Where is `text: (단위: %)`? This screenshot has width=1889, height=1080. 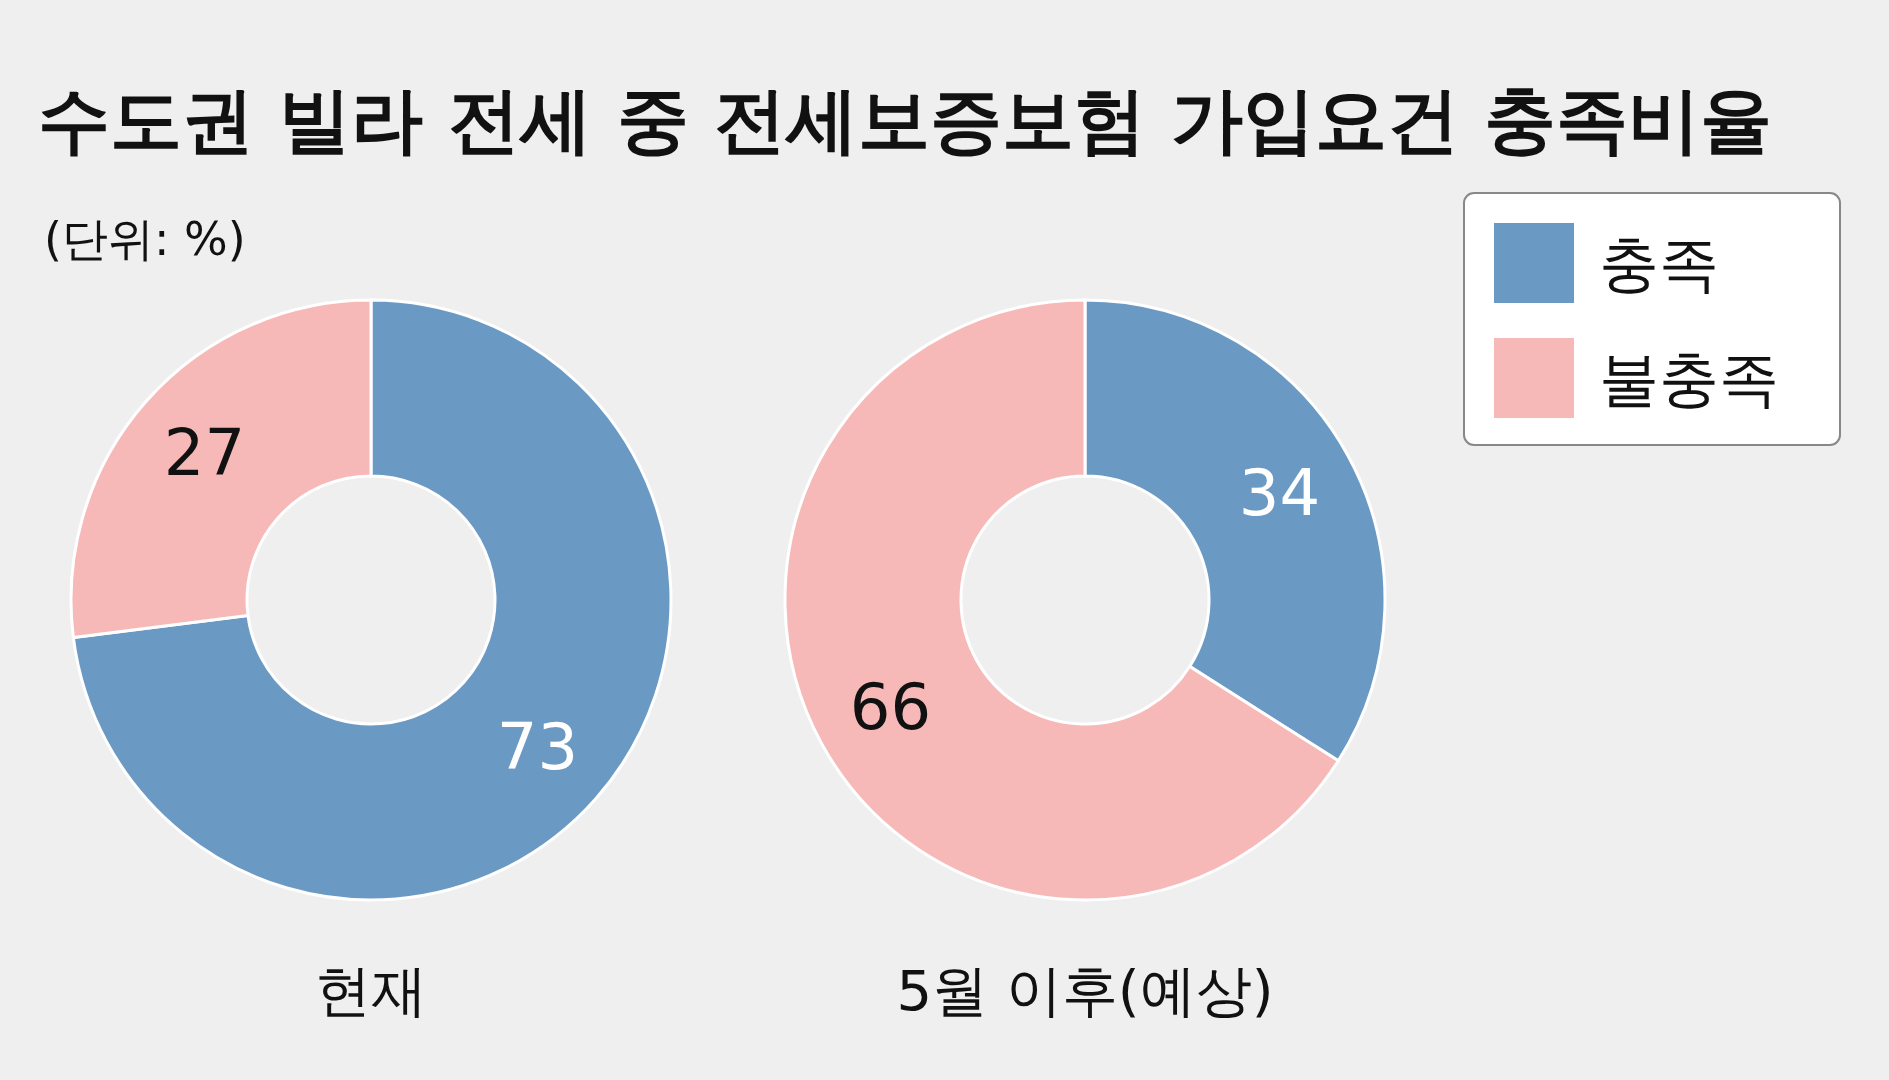
text: (단위: %) is located at coordinates (145, 239).